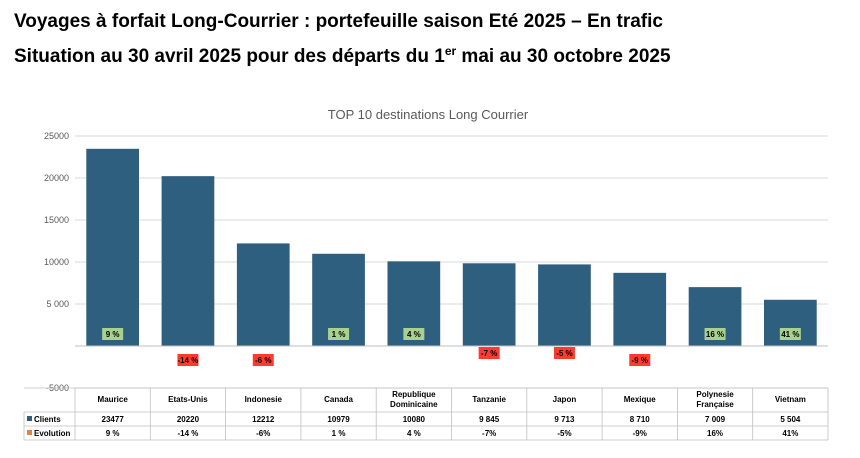 The image size is (860, 458). Describe the element at coordinates (52, 433) in the screenshot. I see `evolution-series-label: Evolution` at that location.